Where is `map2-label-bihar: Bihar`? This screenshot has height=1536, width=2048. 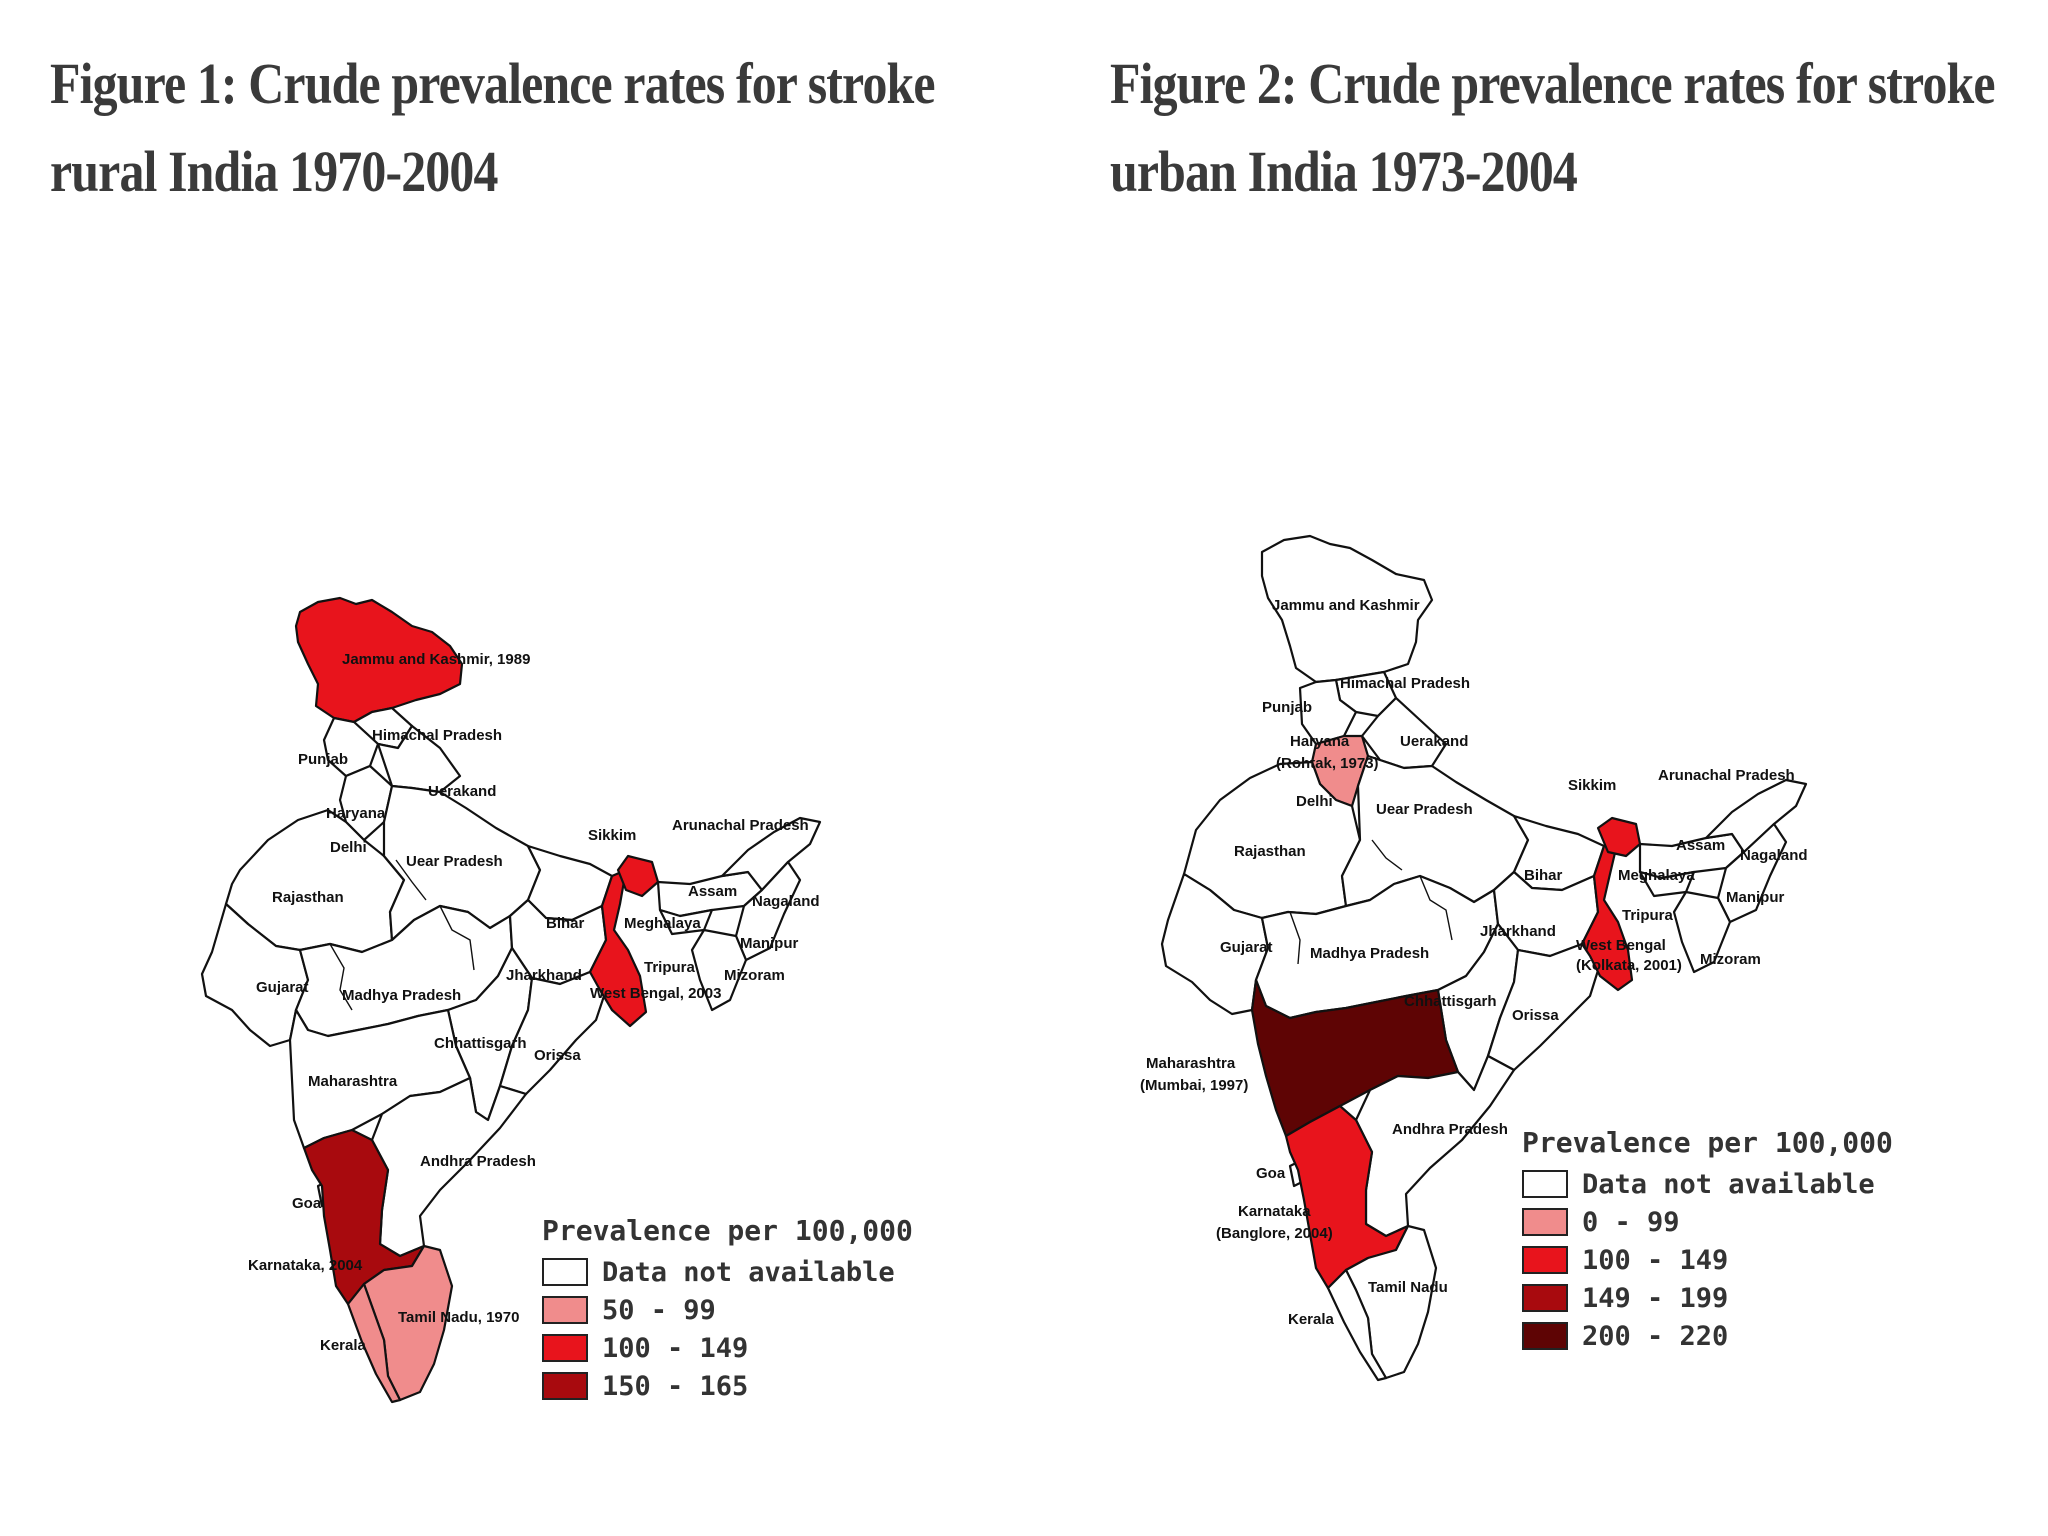 map2-label-bihar: Bihar is located at coordinates (1543, 875).